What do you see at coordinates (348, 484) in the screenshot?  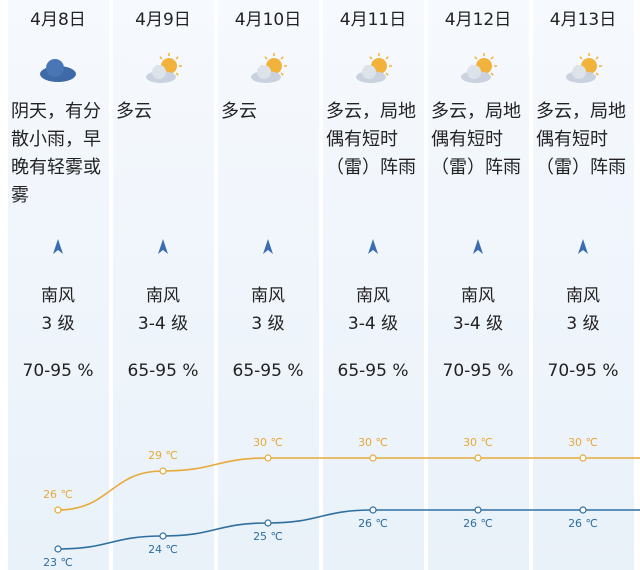 I see `high-temp-line` at bounding box center [348, 484].